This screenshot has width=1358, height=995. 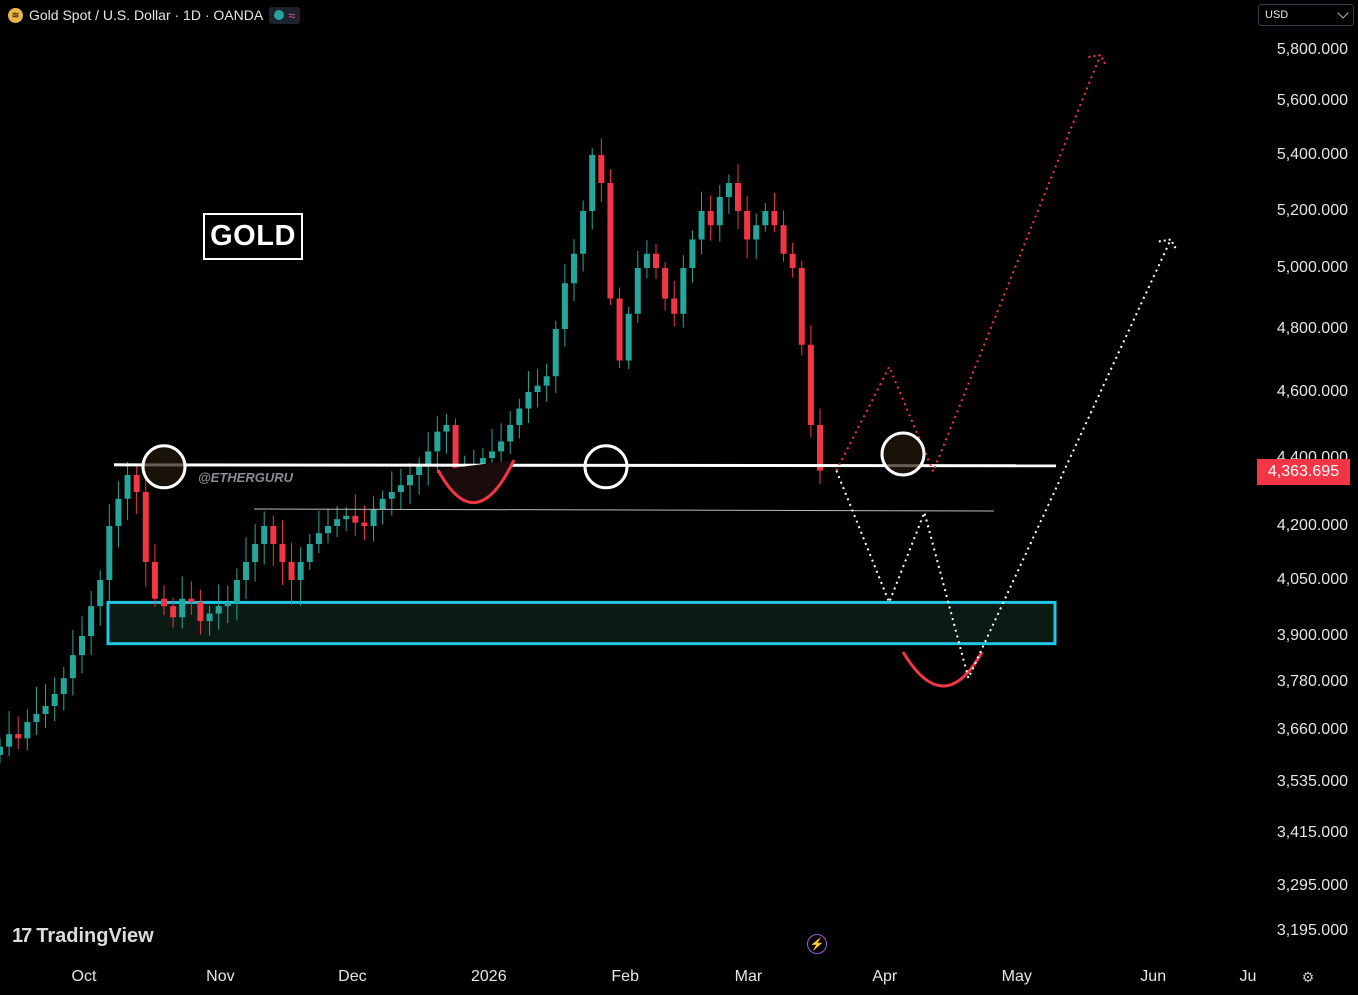 What do you see at coordinates (1248, 976) in the screenshot?
I see `time-tick-label: Ju` at bounding box center [1248, 976].